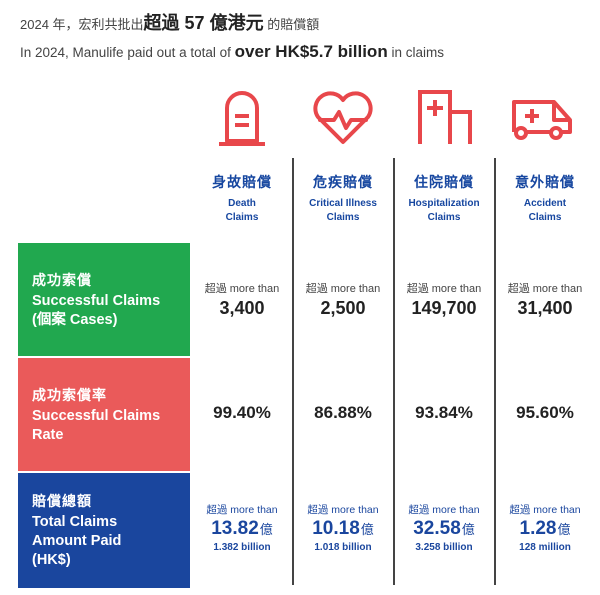 The image size is (600, 595). I want to click on column-header-zh: 住院賠償, so click(444, 182).